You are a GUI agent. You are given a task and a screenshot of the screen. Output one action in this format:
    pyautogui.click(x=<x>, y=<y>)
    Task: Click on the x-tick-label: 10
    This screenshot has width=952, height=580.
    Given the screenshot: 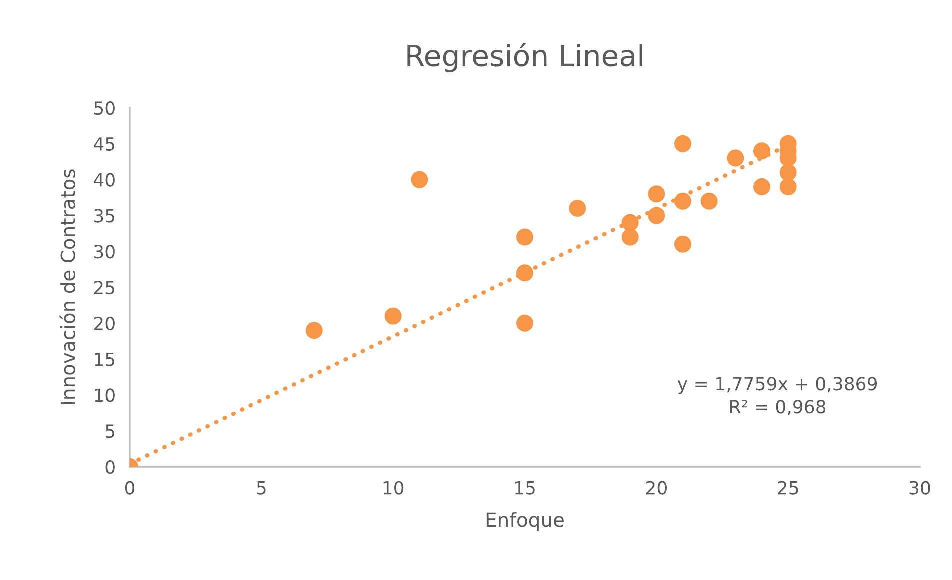 What is the action you would take?
    pyautogui.click(x=394, y=488)
    